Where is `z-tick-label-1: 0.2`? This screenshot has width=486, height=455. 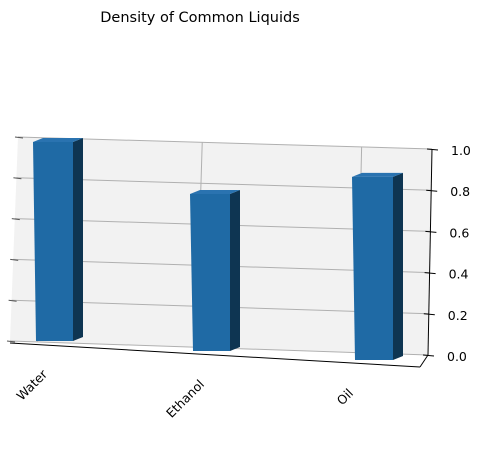
z-tick-label-1: 0.2 is located at coordinates (458, 315).